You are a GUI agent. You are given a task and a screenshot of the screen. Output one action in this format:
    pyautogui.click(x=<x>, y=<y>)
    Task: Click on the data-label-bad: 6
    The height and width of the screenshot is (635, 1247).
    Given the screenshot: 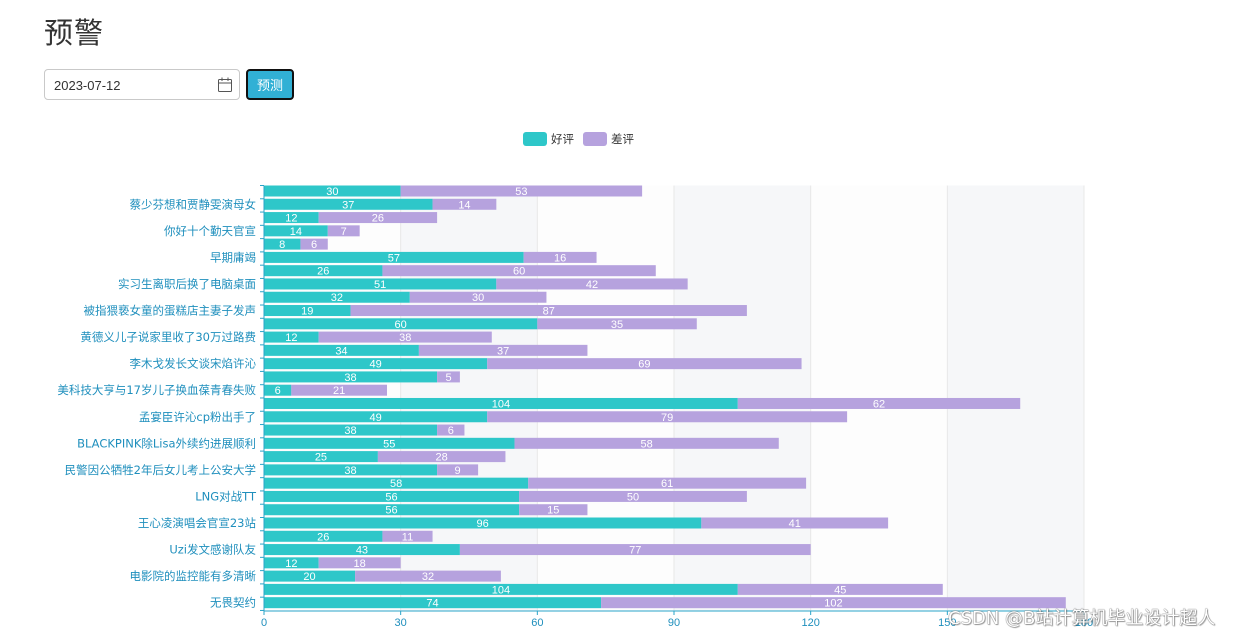 What is the action you would take?
    pyautogui.click(x=314, y=245)
    